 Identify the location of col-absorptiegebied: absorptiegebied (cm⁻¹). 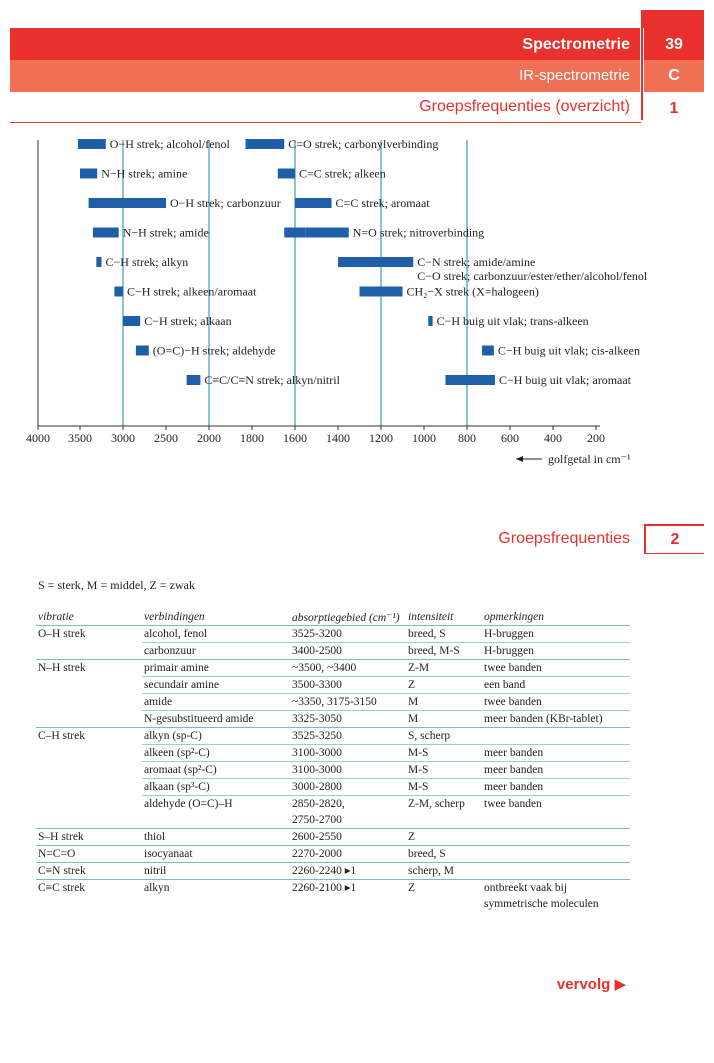
(348, 617).